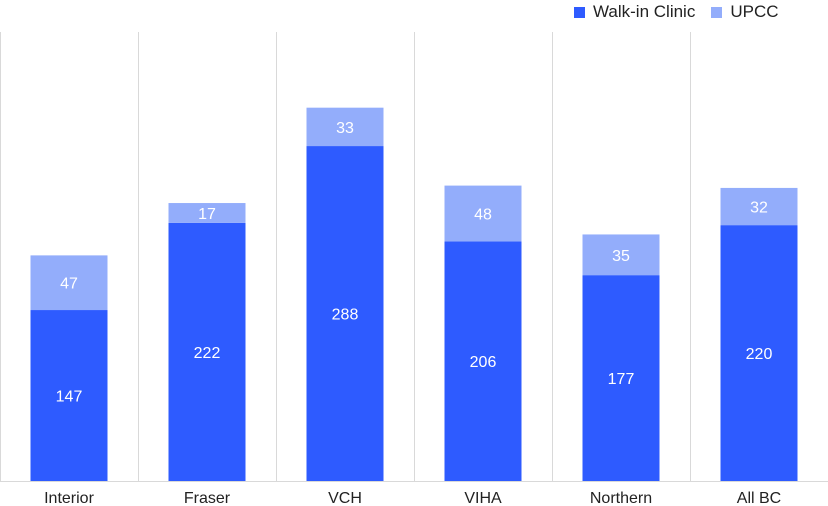  I want to click on data-label: 206, so click(483, 362).